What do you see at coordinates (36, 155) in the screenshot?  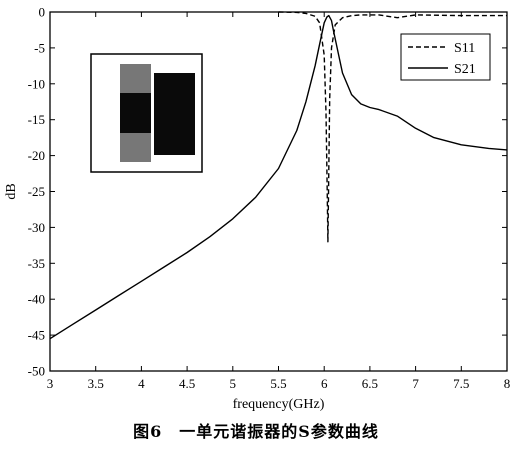 I see `y-tick-label: -20` at bounding box center [36, 155].